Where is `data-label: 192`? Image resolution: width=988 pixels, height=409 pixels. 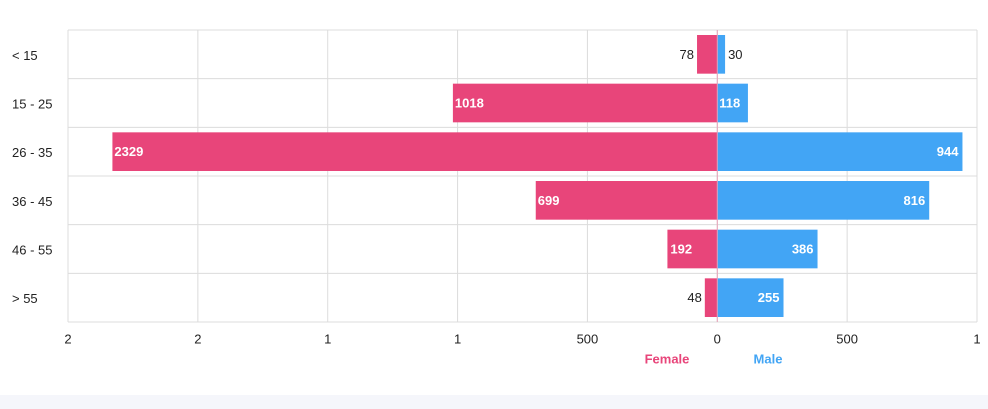
data-label: 192 is located at coordinates (681, 248).